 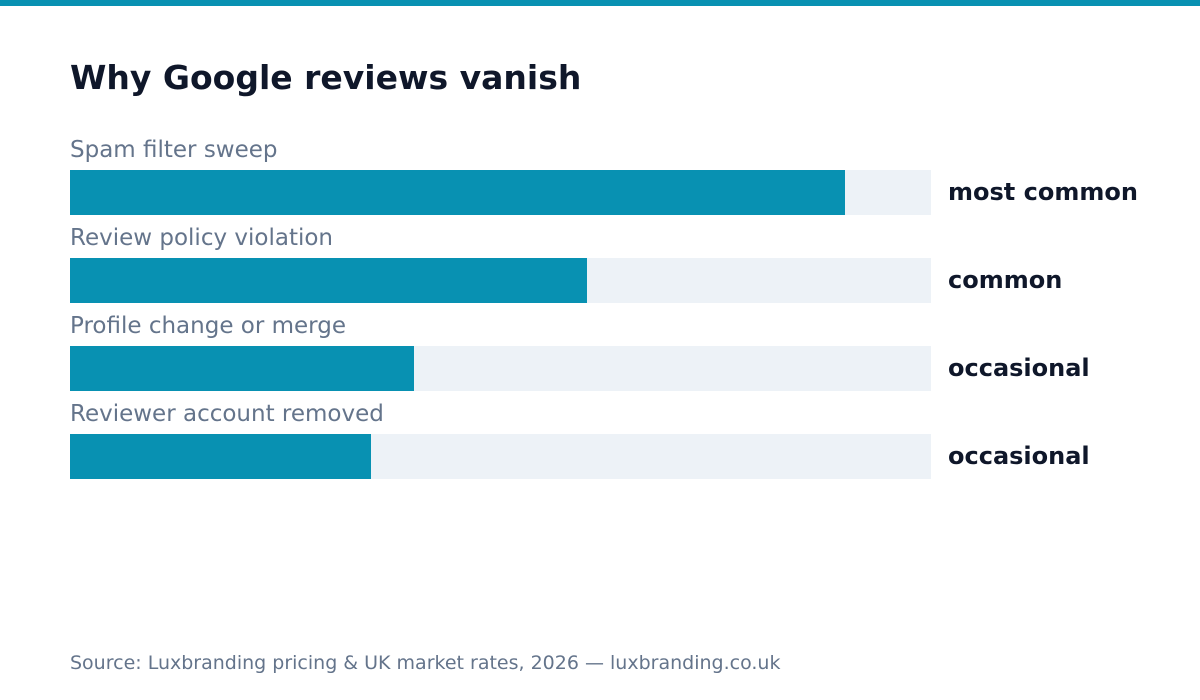 I want to click on bar-row: Review policy violation common, so click(x=625, y=266).